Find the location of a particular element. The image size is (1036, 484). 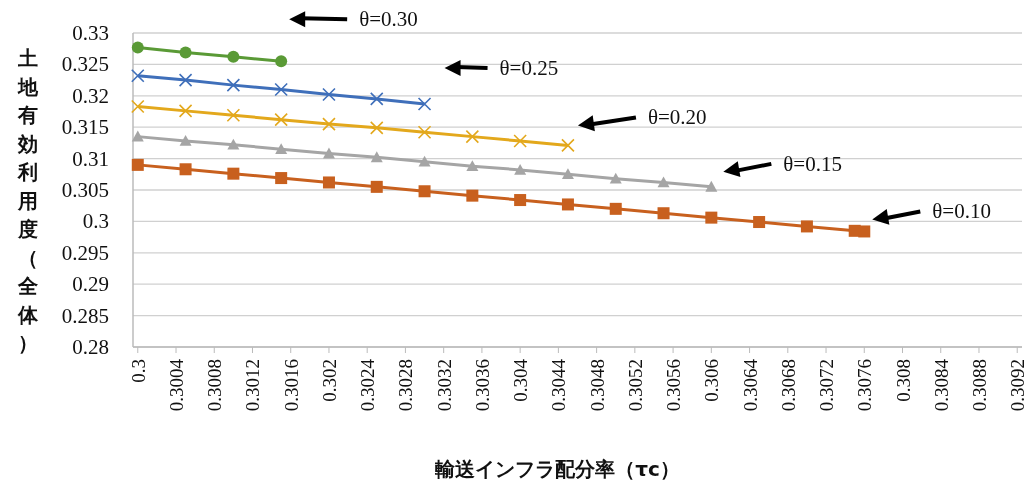

x-tick-label: 0.3052 is located at coordinates (635, 385).